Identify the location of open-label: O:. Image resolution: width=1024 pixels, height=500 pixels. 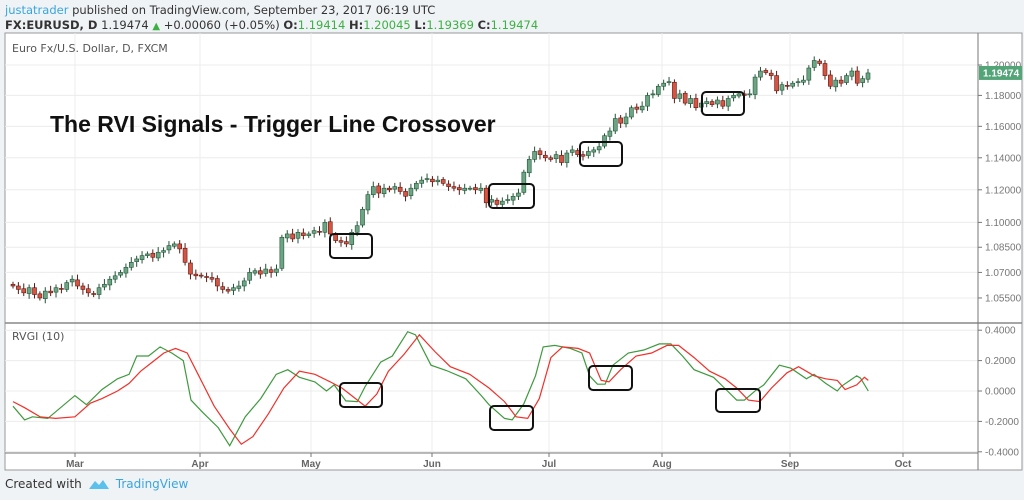
(290, 25).